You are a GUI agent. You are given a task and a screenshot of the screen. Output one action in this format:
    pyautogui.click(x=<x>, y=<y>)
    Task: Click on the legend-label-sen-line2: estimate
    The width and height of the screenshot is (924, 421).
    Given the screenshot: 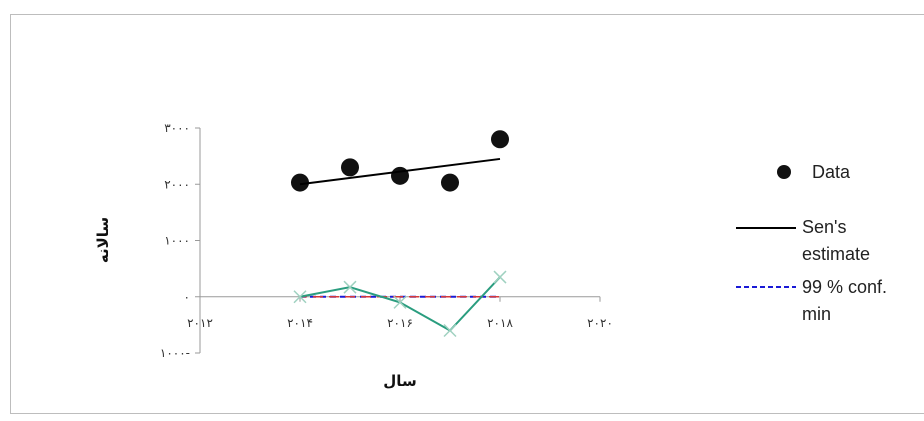 What is the action you would take?
    pyautogui.click(x=836, y=254)
    